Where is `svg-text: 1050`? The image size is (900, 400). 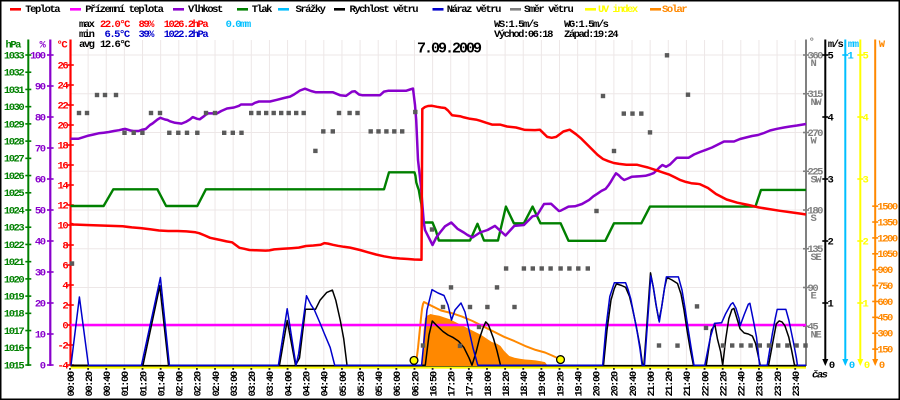
svg-text: 1050 is located at coordinates (887, 255).